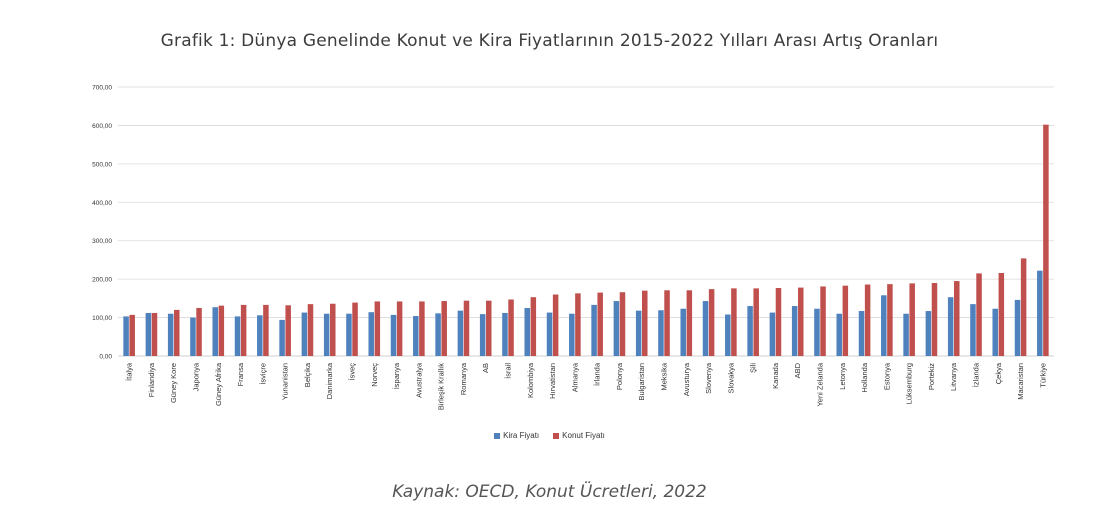 The height and width of the screenshot is (524, 1099). Describe the element at coordinates (285, 381) in the screenshot. I see `x-tick-label: Yunanistan` at that location.